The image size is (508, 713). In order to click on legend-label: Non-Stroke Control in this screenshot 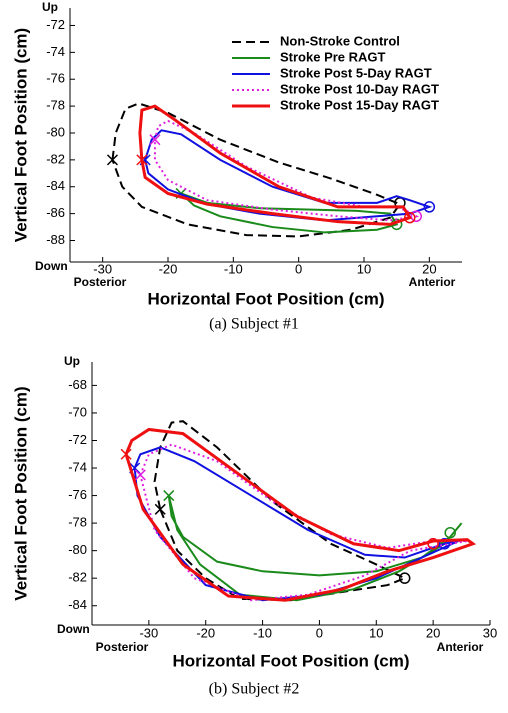, I will do `click(340, 40)`.